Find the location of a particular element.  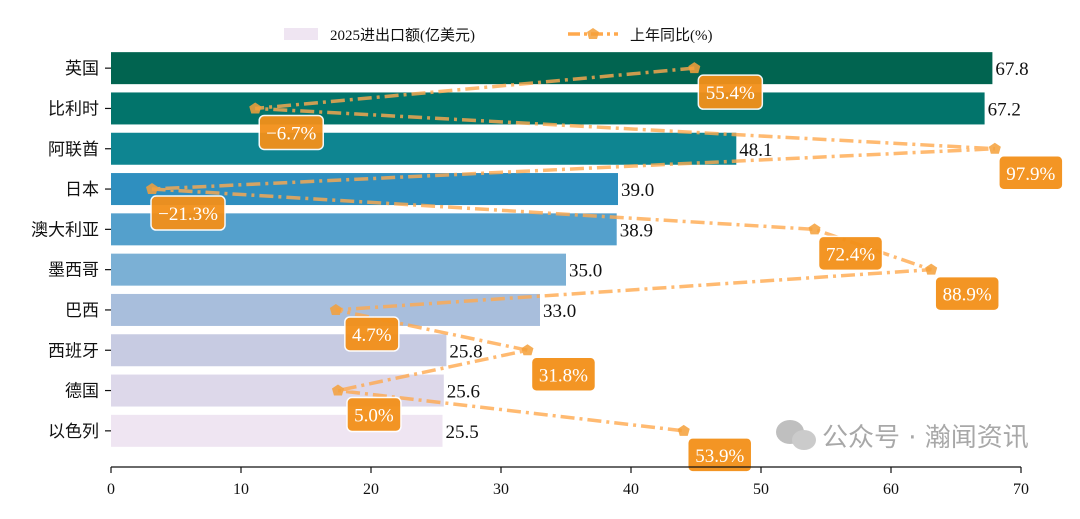

yoy-value-label: 5.0% is located at coordinates (374, 416).